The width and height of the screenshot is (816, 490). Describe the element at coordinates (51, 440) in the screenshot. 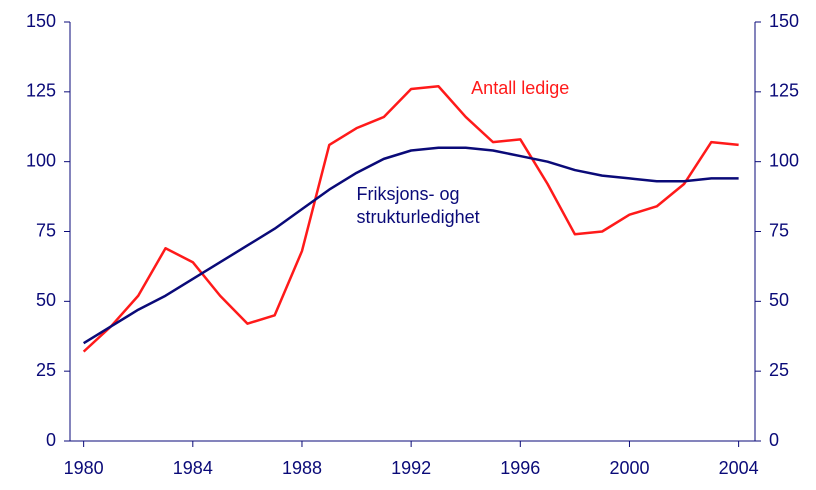

I see `y-tick-label: 0` at that location.